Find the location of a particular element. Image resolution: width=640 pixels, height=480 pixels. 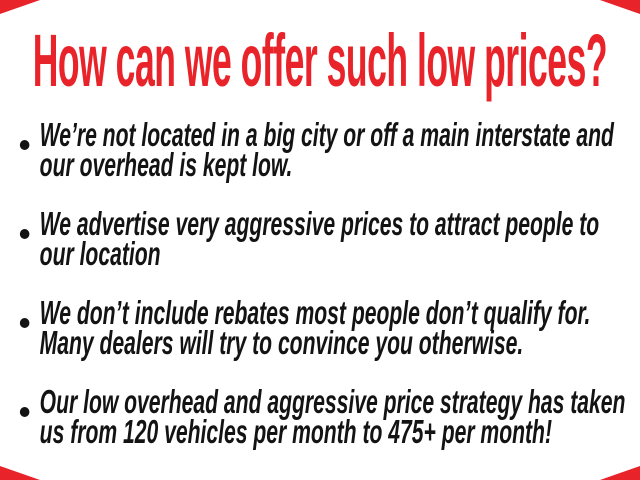

bullet-line: our location is located at coordinates (100, 253).